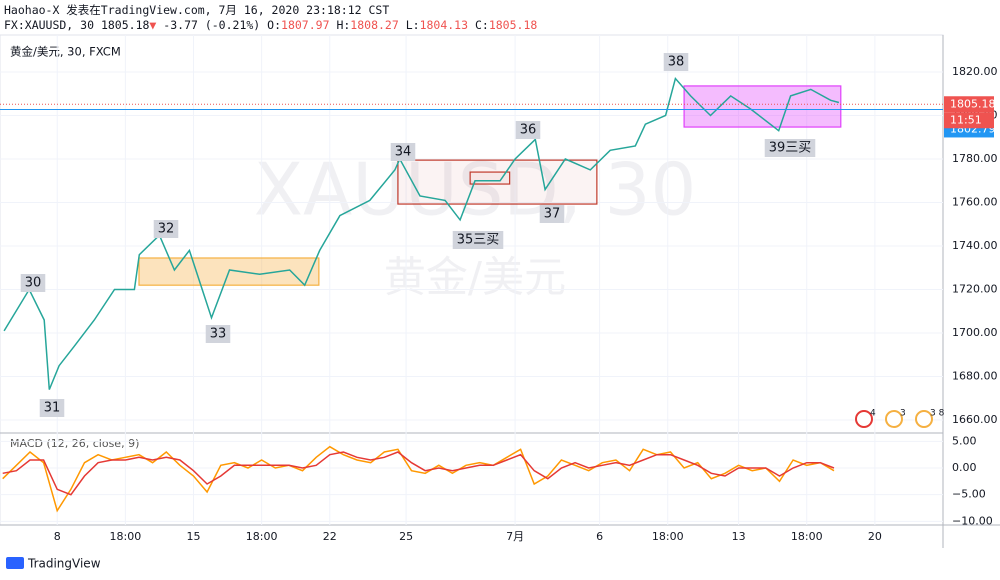 The width and height of the screenshot is (1000, 580). What do you see at coordinates (964, 440) in the screenshot?
I see `y-tick-label: 5.00` at bounding box center [964, 440].